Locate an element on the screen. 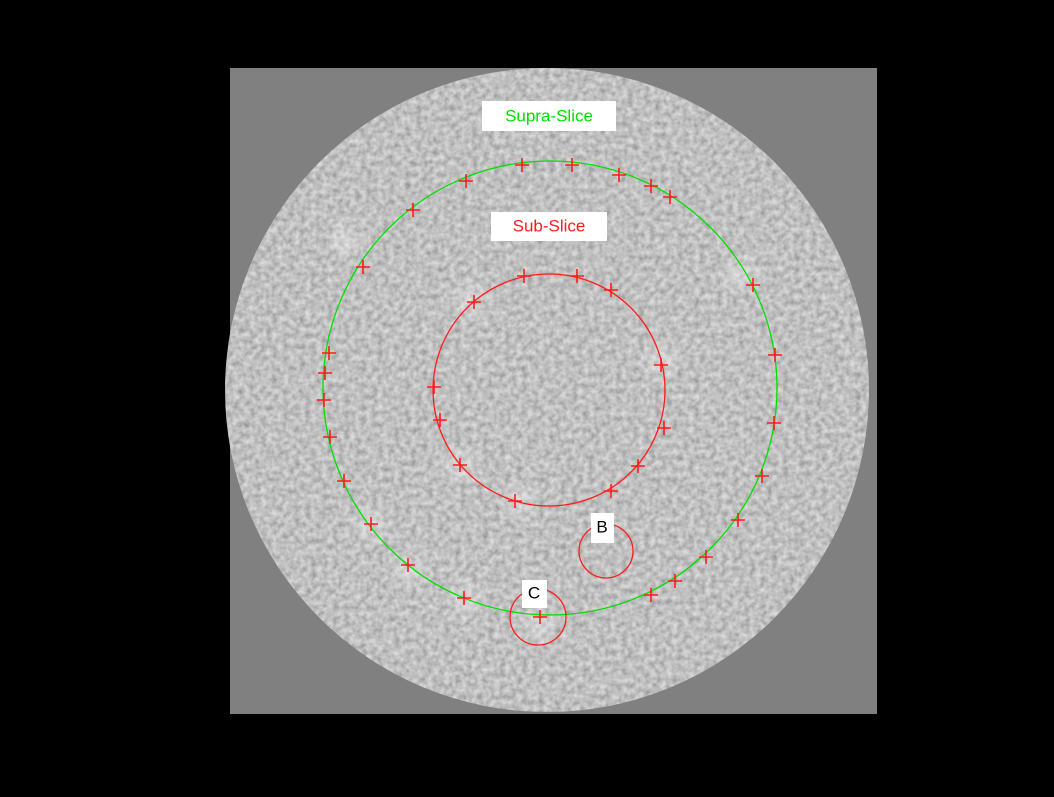 The height and width of the screenshot is (797, 1054). c-label: C is located at coordinates (534, 592).